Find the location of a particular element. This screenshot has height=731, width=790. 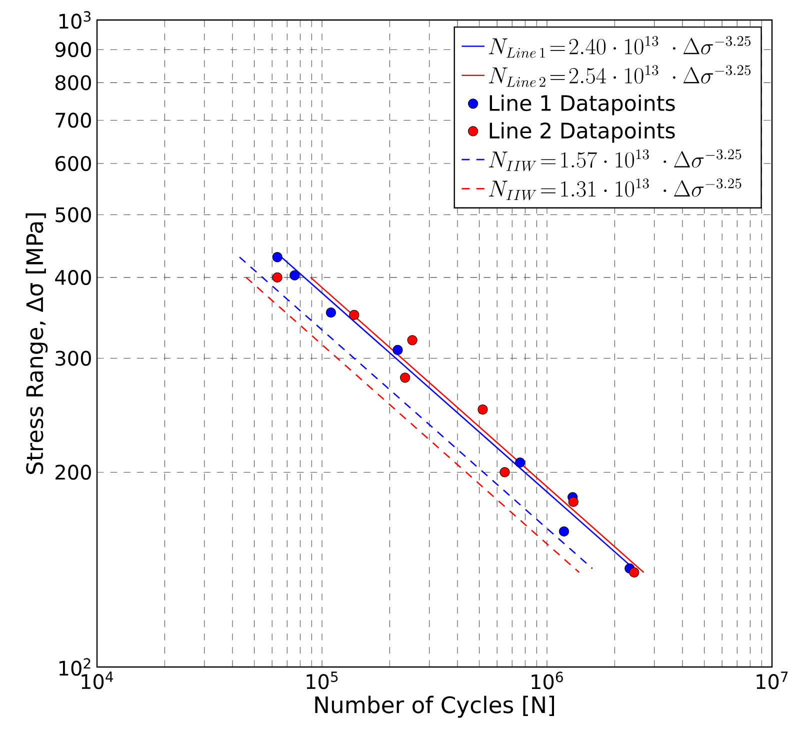

y-tick-label: 600 is located at coordinates (73, 164).